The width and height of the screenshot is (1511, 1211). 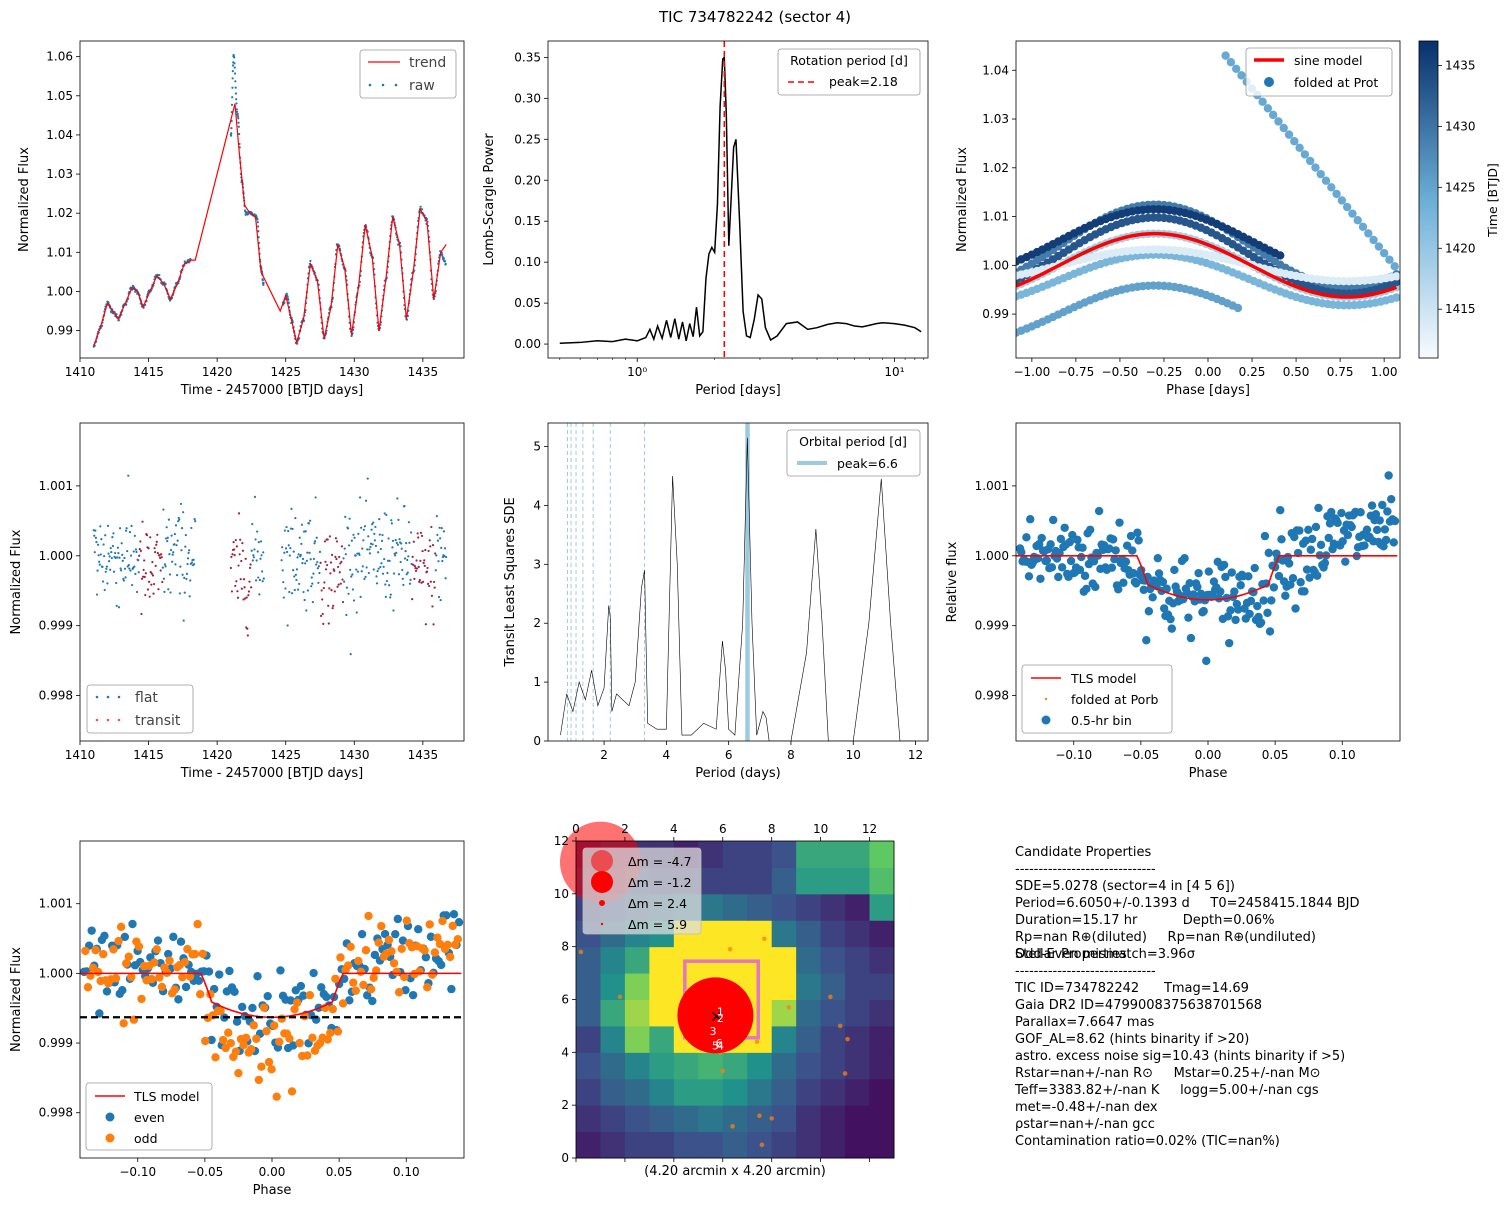 What do you see at coordinates (732, 1126) in the screenshot?
I see `field-star` at bounding box center [732, 1126].